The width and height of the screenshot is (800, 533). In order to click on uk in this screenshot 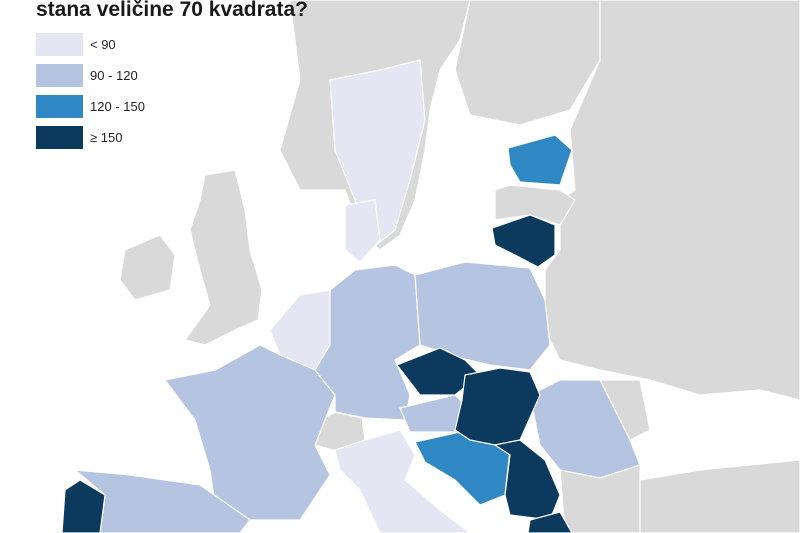, I will do `click(223, 257)`.